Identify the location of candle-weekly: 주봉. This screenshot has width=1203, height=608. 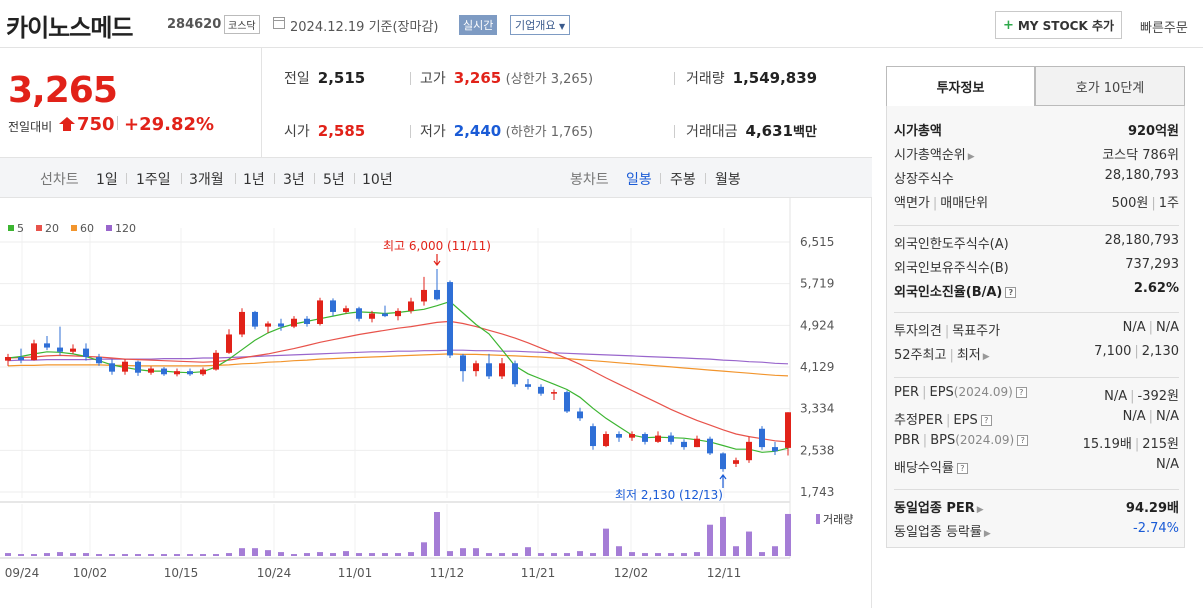
(683, 180).